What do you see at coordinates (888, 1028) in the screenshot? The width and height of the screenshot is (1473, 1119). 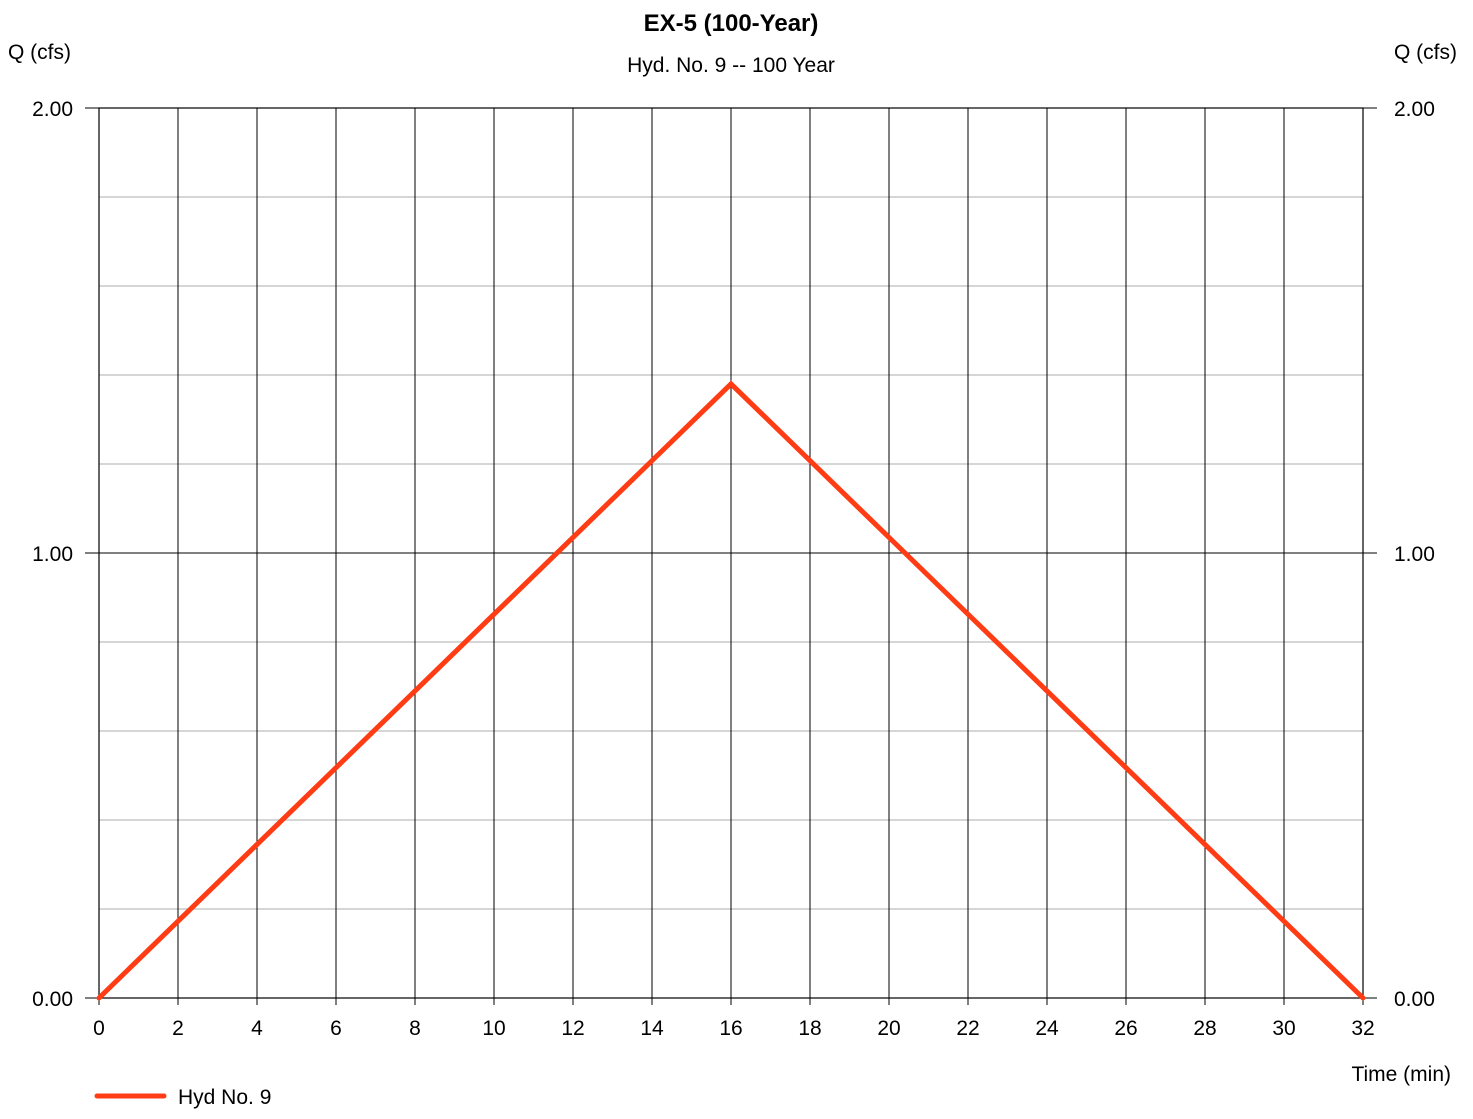 I see `x-tick-label-20: 20` at bounding box center [888, 1028].